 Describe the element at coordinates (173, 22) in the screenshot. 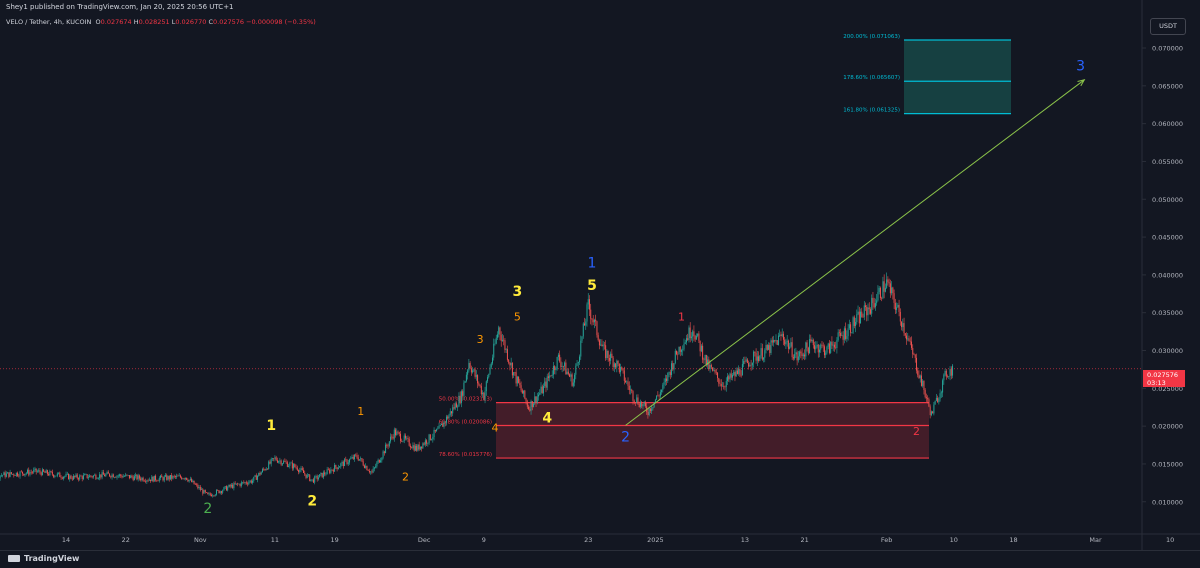

I see `low-label: L` at that location.